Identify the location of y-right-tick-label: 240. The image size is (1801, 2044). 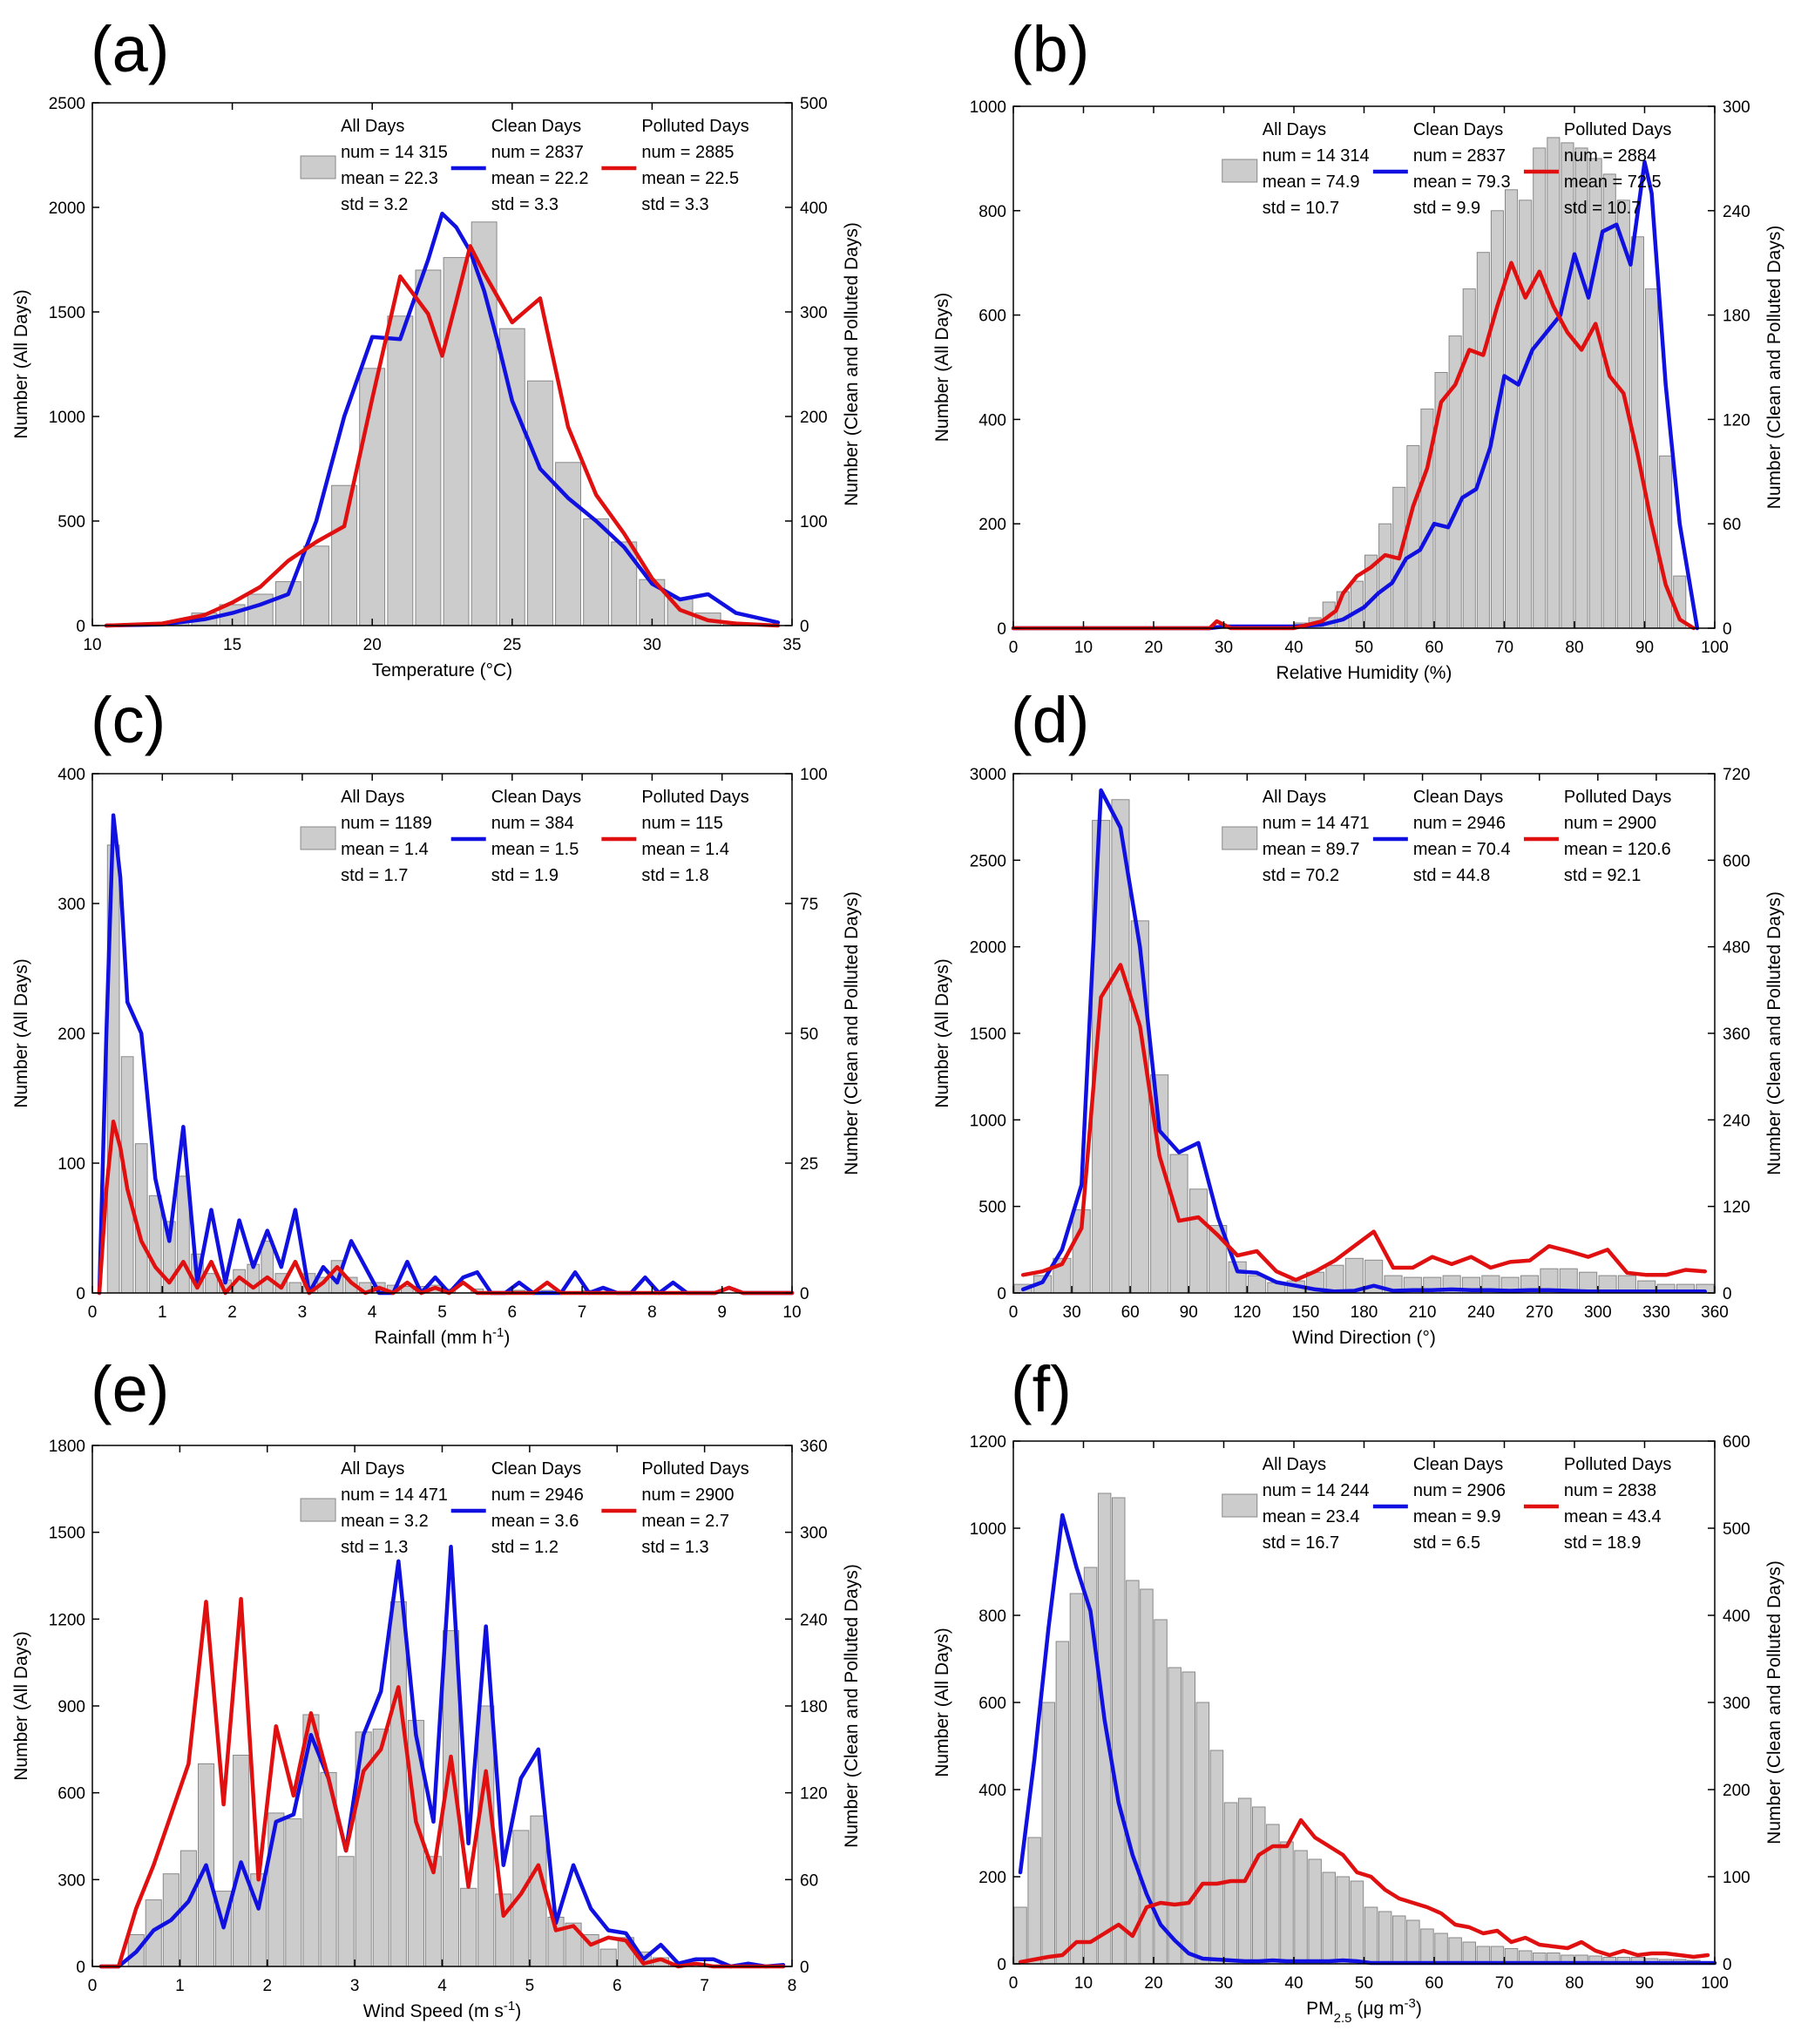
(814, 1620).